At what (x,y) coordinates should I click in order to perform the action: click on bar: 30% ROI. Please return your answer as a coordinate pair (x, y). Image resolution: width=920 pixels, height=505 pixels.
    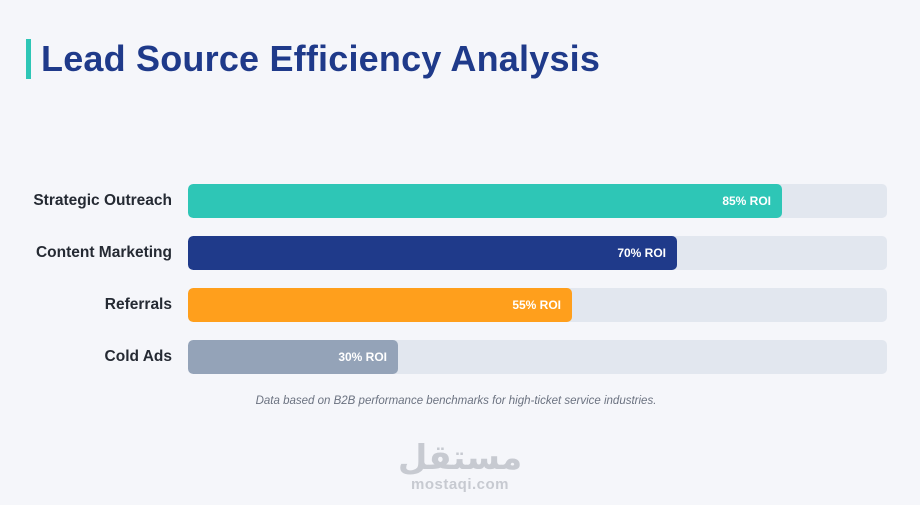
    Looking at the image, I should click on (293, 357).